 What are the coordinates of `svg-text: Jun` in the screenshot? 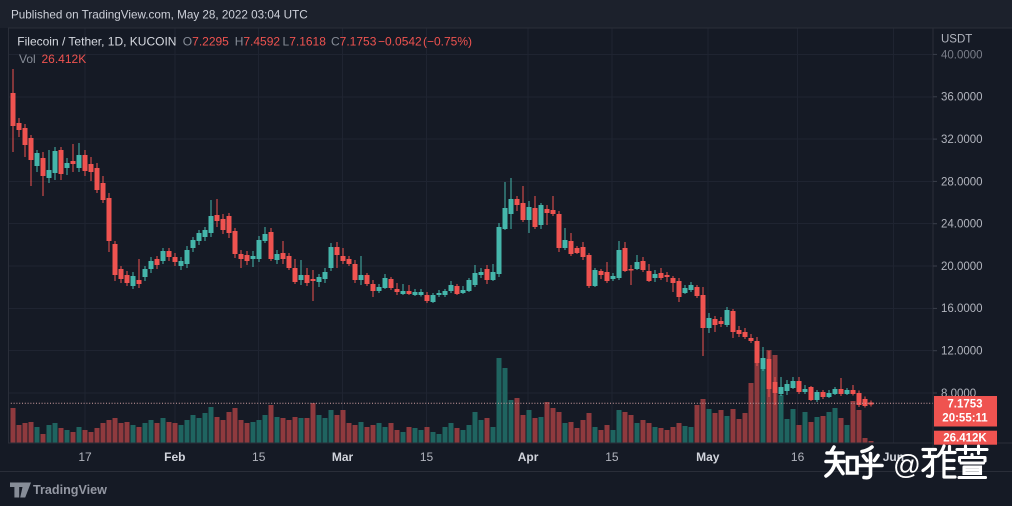 It's located at (893, 457).